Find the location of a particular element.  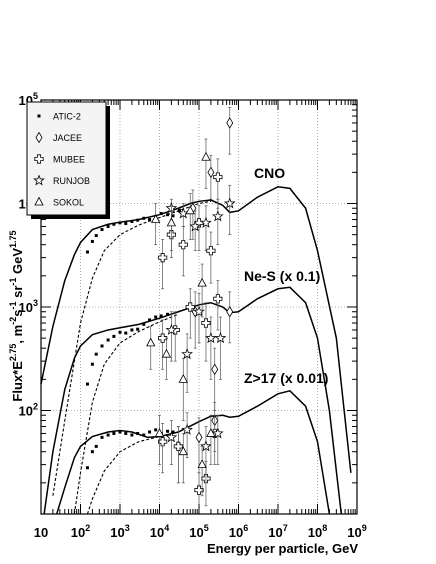

annotation-label: Z>17 (x 0.01) is located at coordinates (286, 378).